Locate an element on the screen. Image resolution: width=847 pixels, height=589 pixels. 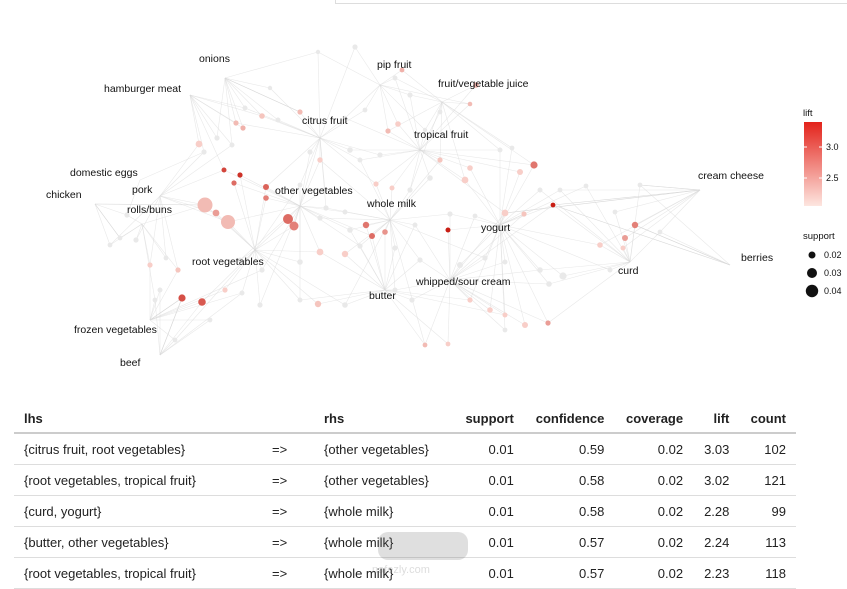
tab-inactive is located at coordinates (662, 2).